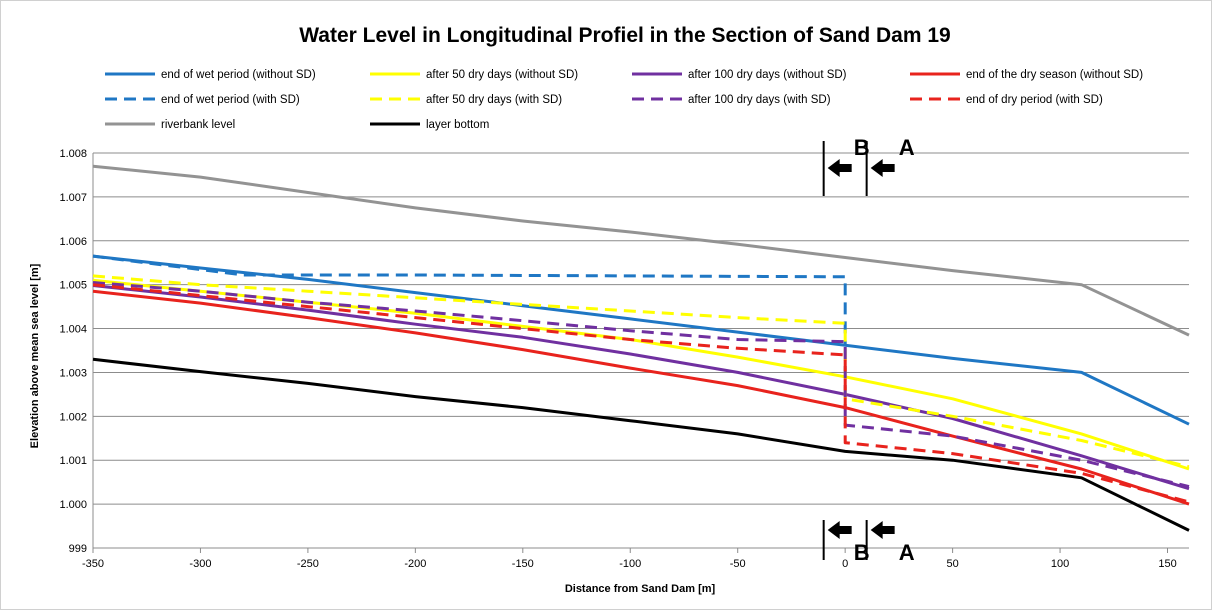 This screenshot has width=1212, height=610. I want to click on legend-label: after 50 dry days (with SD), so click(494, 100).